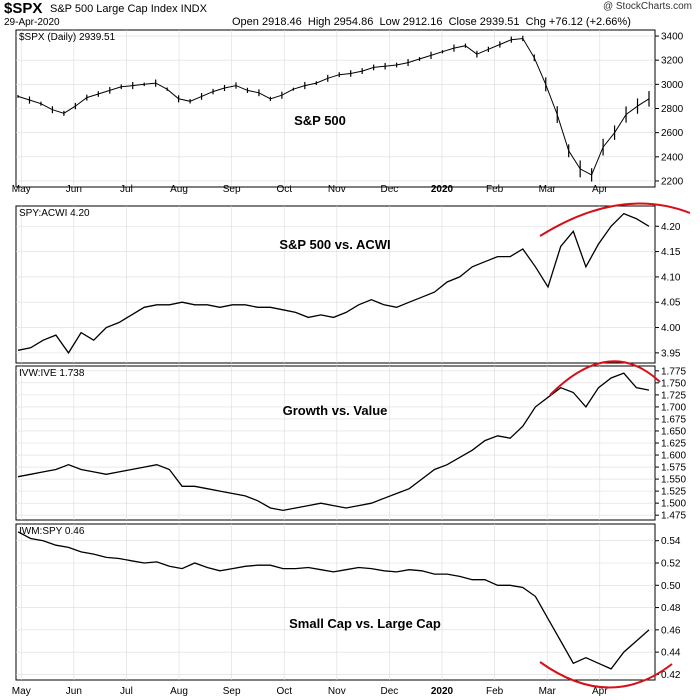  Describe the element at coordinates (671, 328) in the screenshot. I see `y-tick-label: 4.00` at that location.